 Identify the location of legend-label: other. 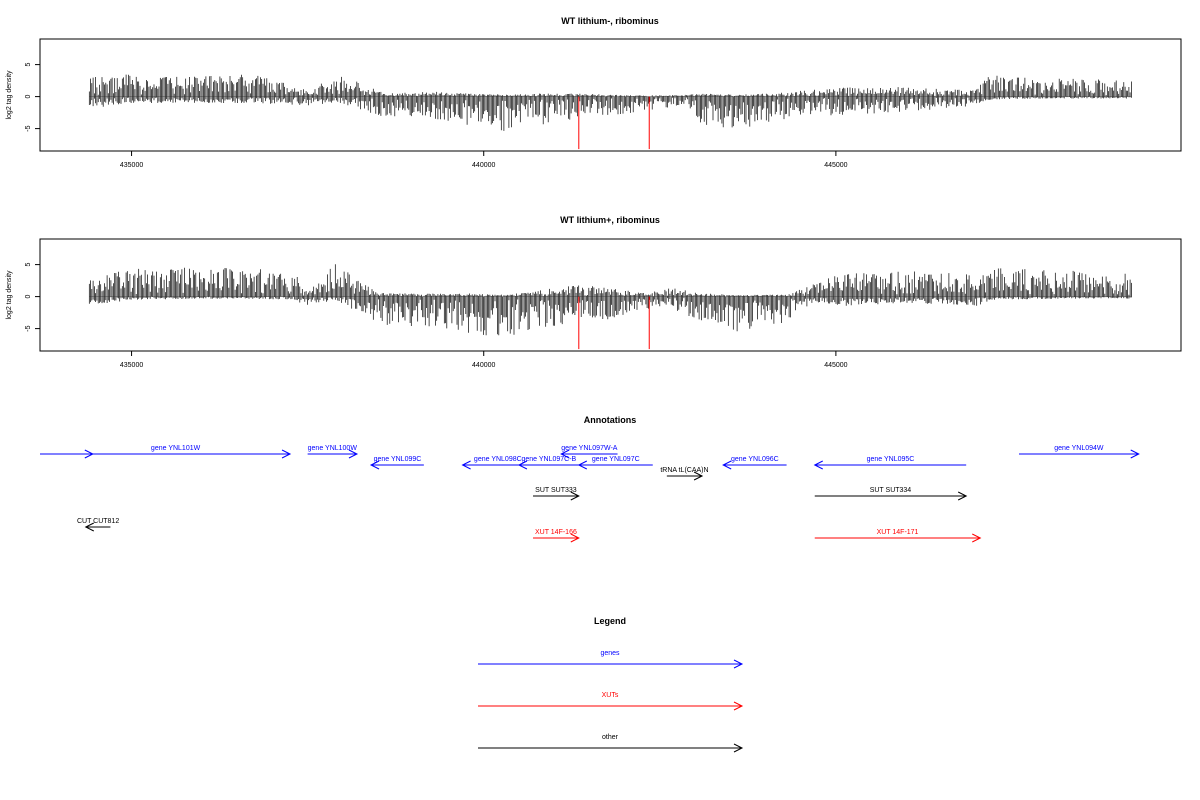
(610, 737).